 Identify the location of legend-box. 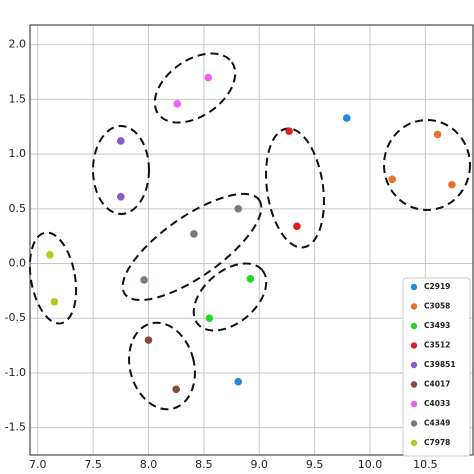
(436, 367).